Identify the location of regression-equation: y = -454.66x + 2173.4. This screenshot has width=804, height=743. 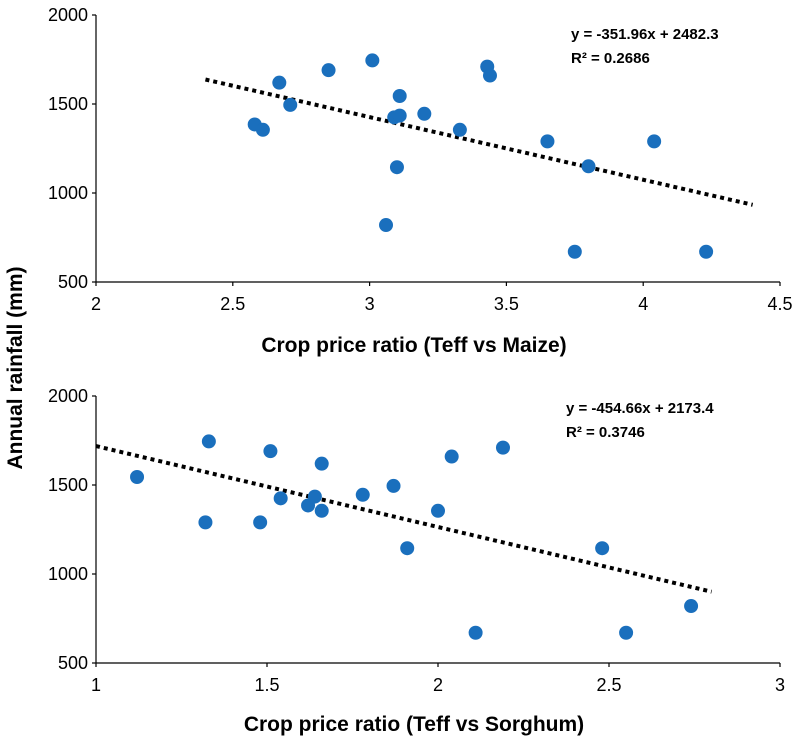
(640, 408).